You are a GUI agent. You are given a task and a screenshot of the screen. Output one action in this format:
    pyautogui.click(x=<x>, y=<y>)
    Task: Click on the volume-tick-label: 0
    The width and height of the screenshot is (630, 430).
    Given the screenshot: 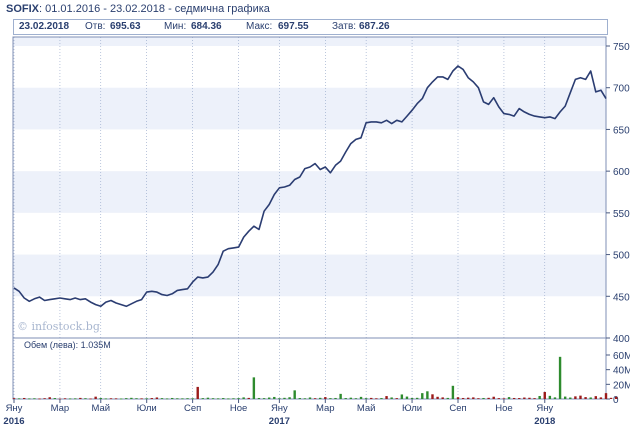 What is the action you would take?
    pyautogui.click(x=616, y=400)
    